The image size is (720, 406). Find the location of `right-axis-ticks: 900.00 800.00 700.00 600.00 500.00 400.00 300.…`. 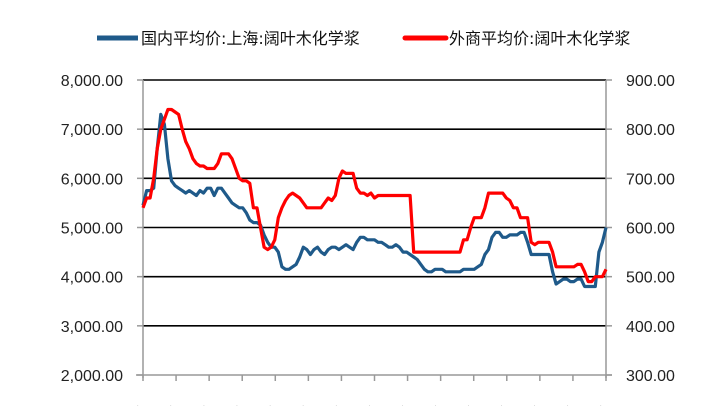

right-axis-ticks: 900.00 800.00 700.00 600.00 500.00 400.00 300.… is located at coordinates (640, 229).